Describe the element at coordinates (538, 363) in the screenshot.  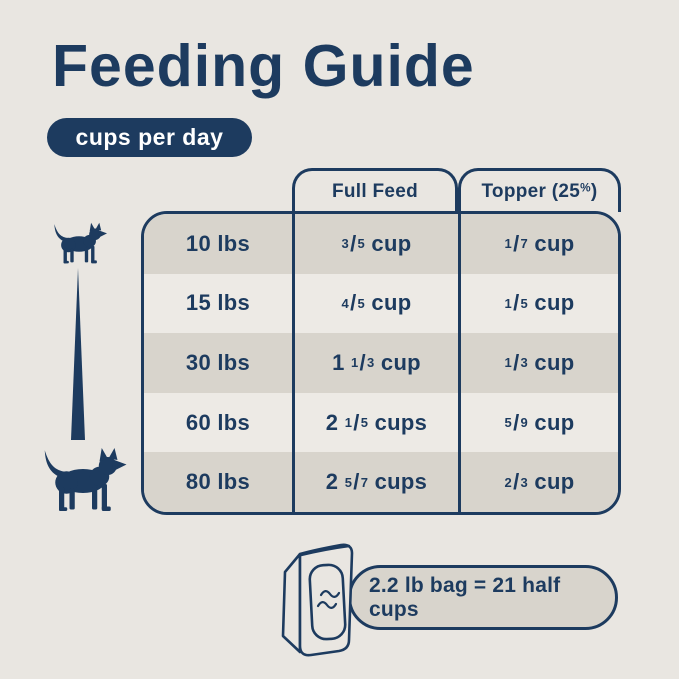
I see `topper-cell: 1/3 cup` at that location.